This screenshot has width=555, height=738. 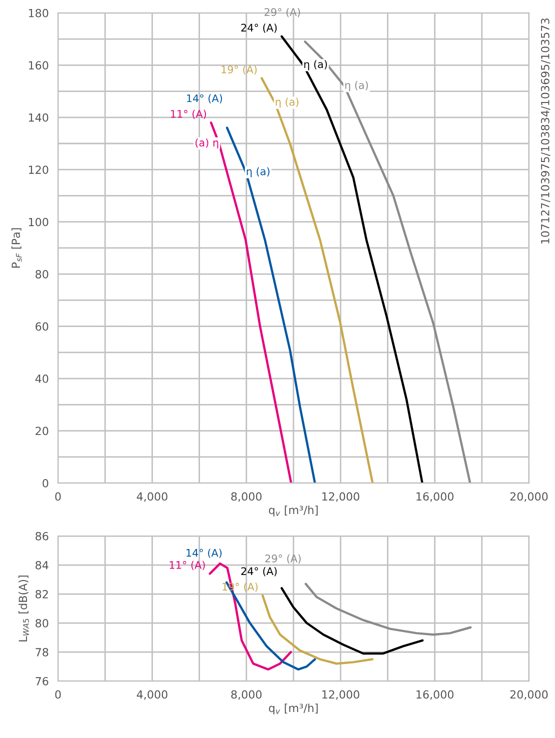 What do you see at coordinates (38, 117) in the screenshot?
I see `y-tick-label: 140` at bounding box center [38, 117].